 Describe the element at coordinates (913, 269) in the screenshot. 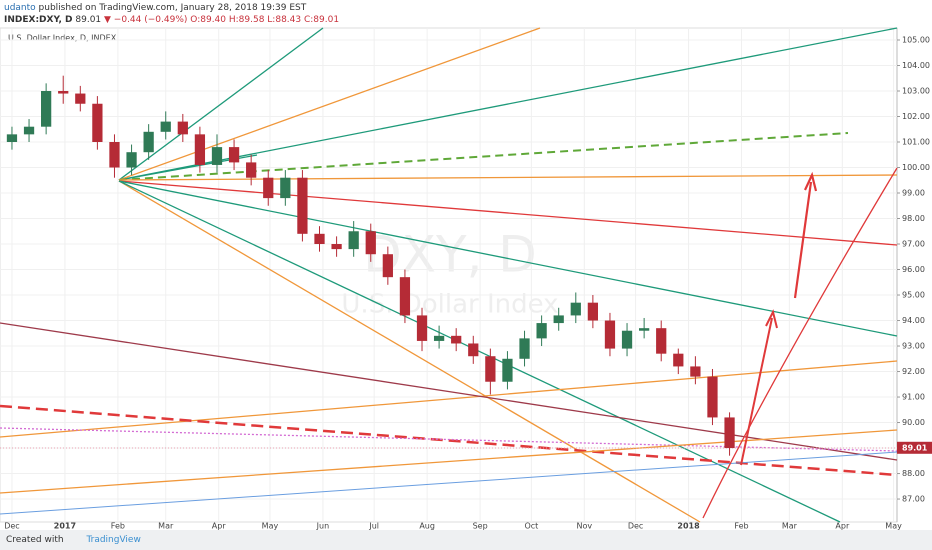

I see `y-tick-label: 96.00` at that location.